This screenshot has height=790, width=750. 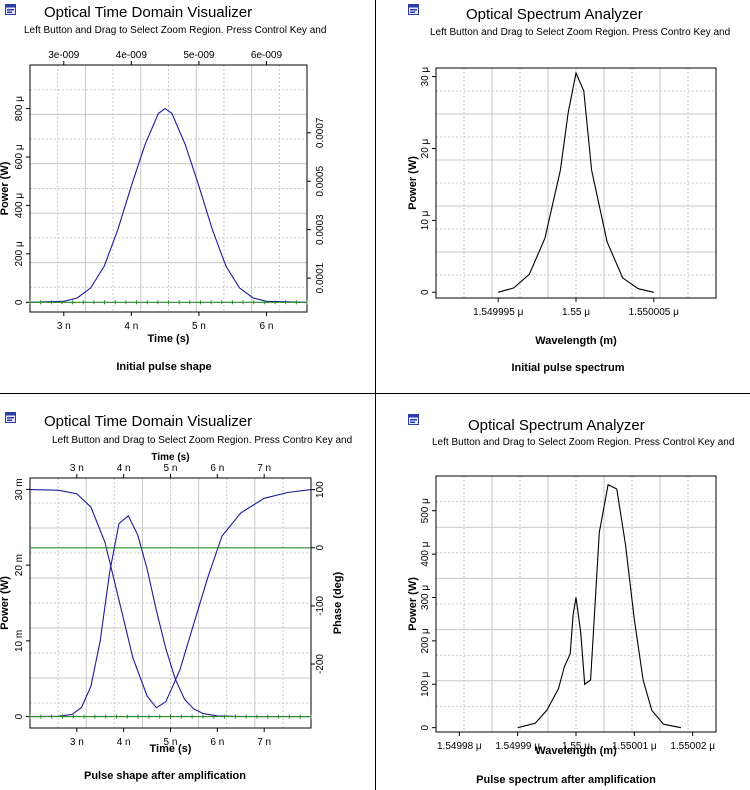 I want to click on series-power, so click(x=170, y=616).